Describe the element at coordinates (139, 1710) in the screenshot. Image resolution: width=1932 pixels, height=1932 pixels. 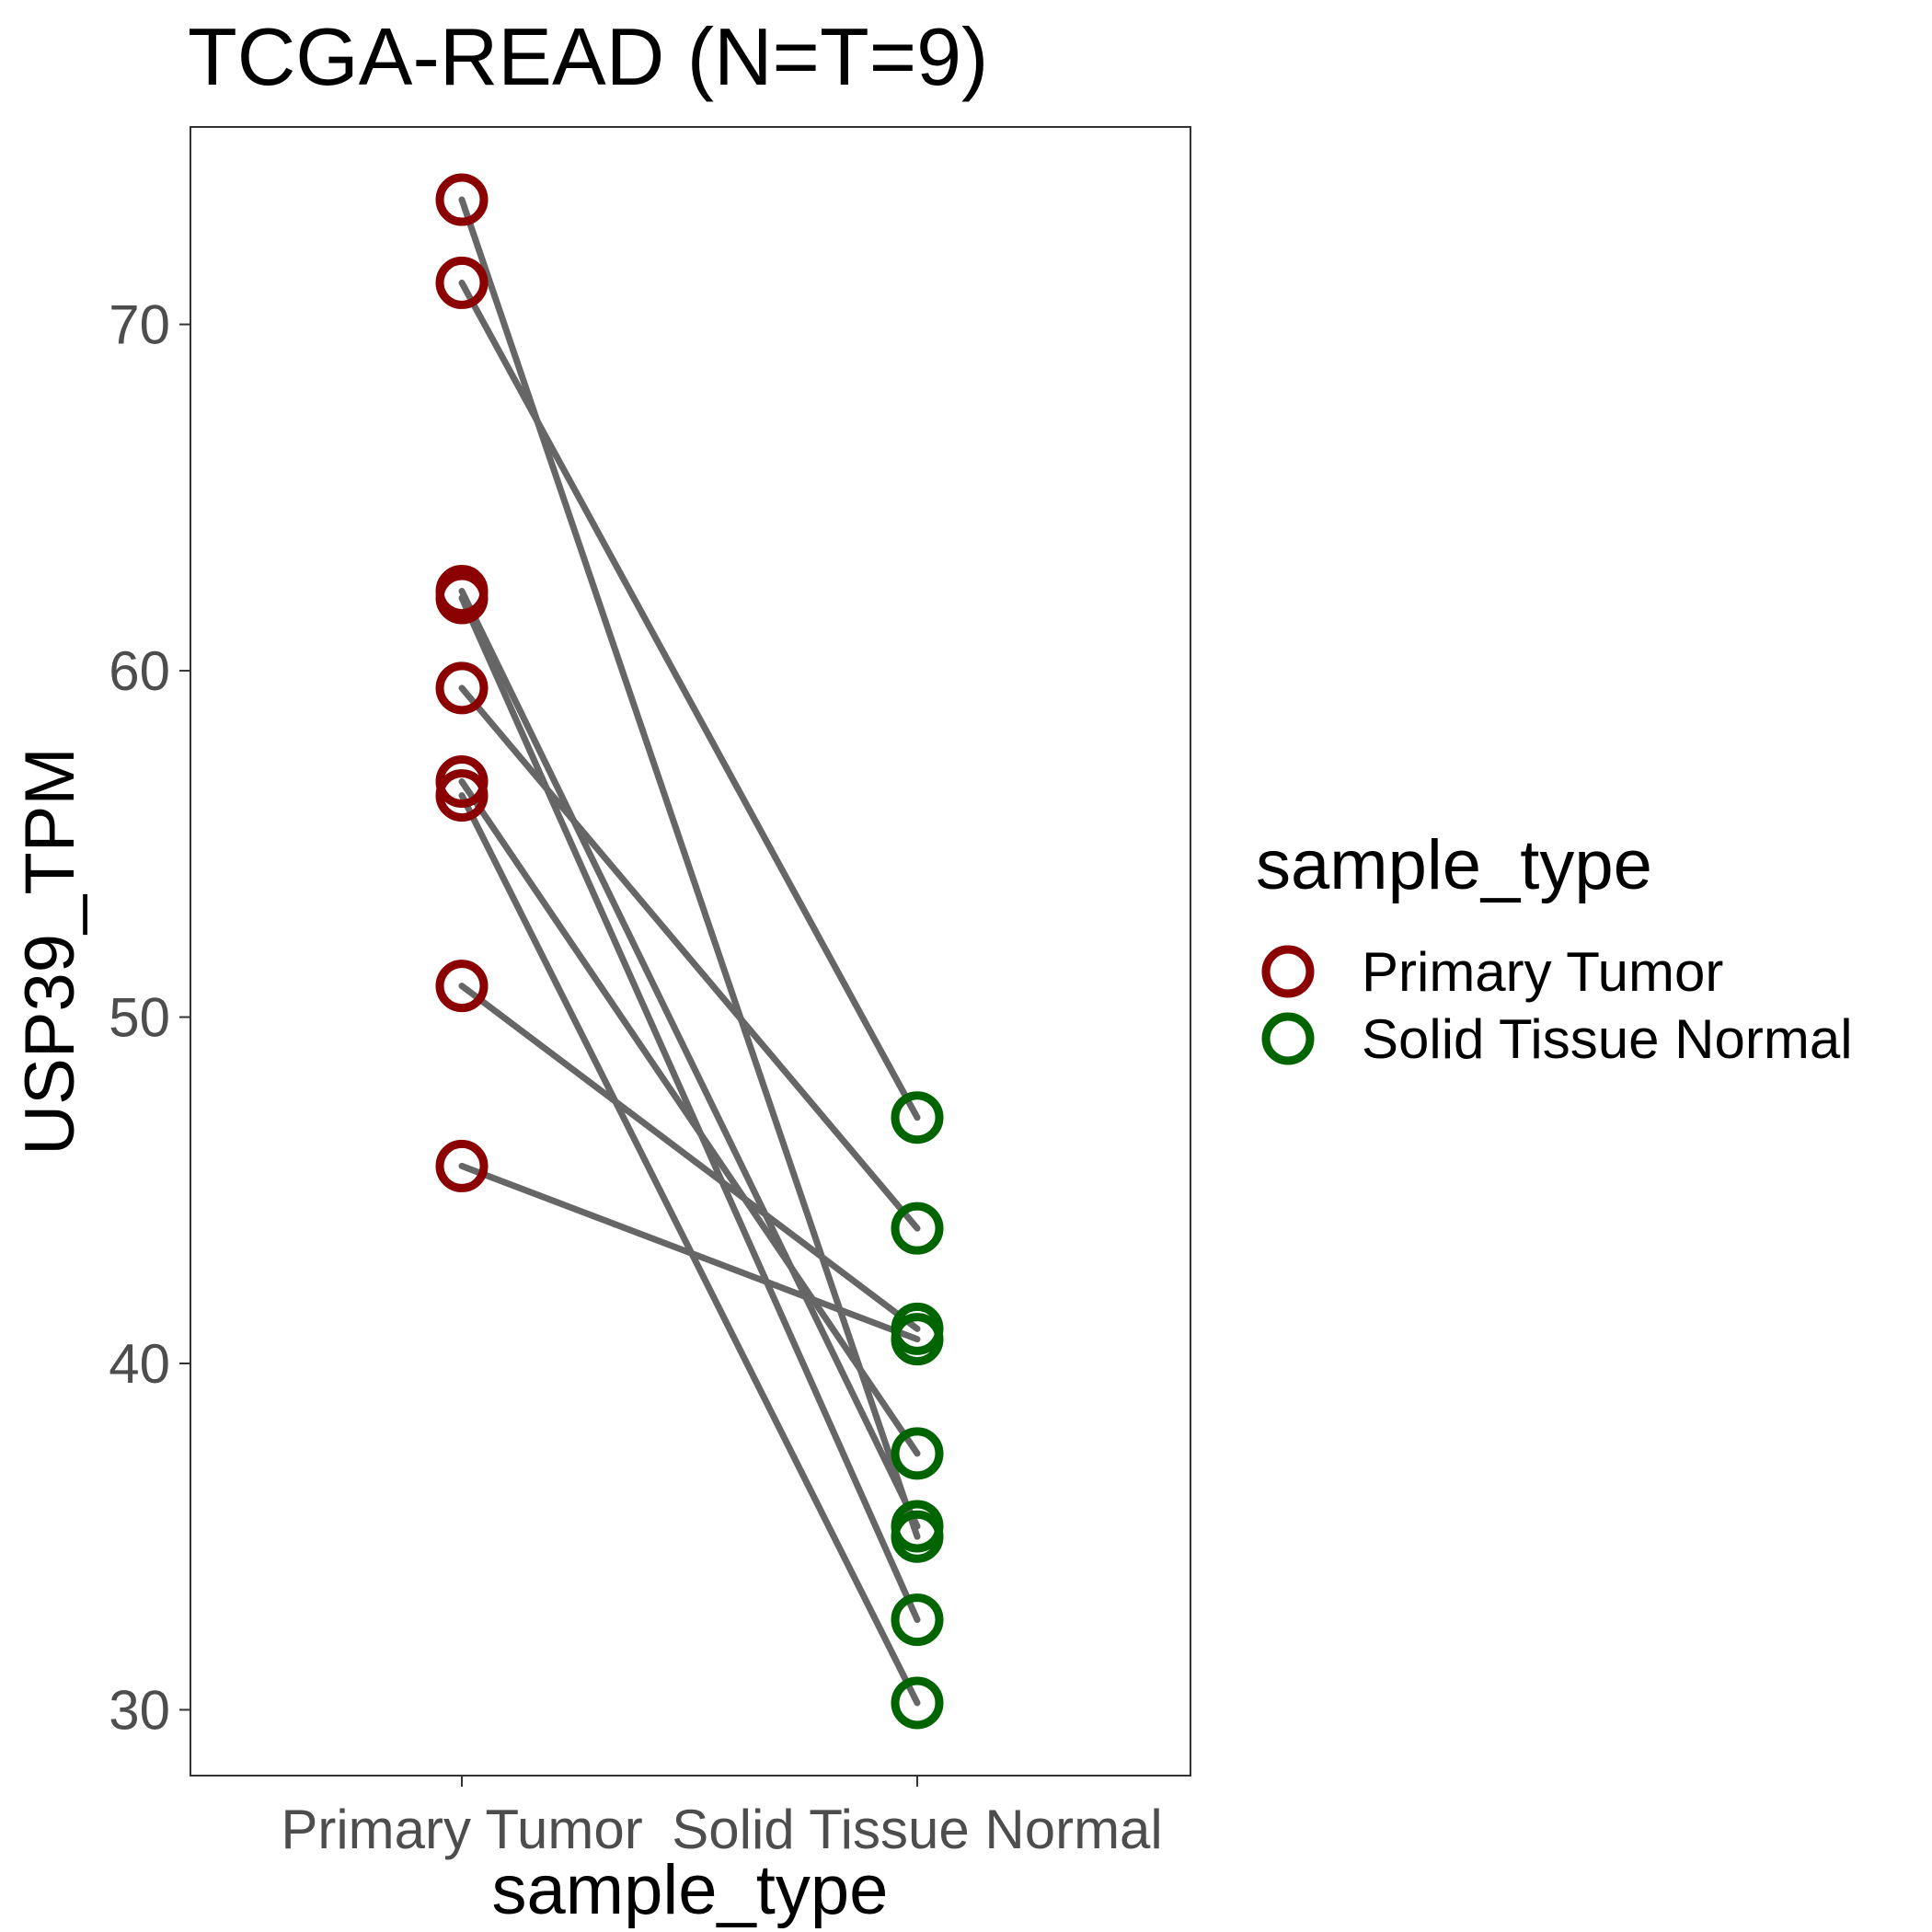
I see `y-tick-label-30: 30` at that location.